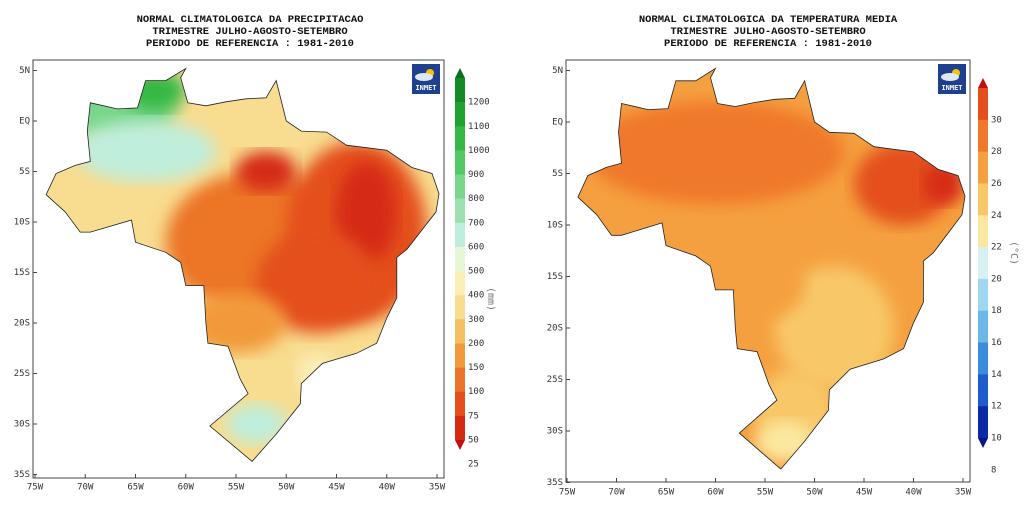 This screenshot has height=512, width=1024. What do you see at coordinates (765, 493) in the screenshot?
I see `lon-label: 55W` at bounding box center [765, 493].